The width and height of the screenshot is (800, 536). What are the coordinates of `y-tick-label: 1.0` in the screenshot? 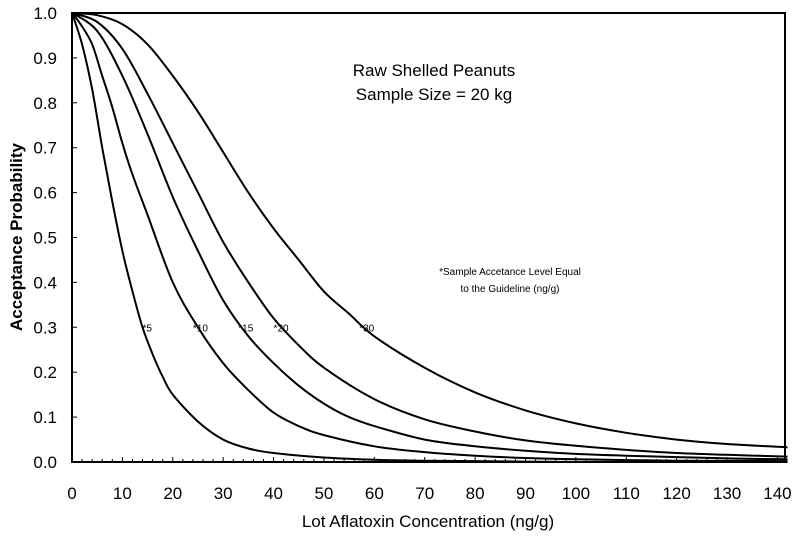 It's located at (45, 13).